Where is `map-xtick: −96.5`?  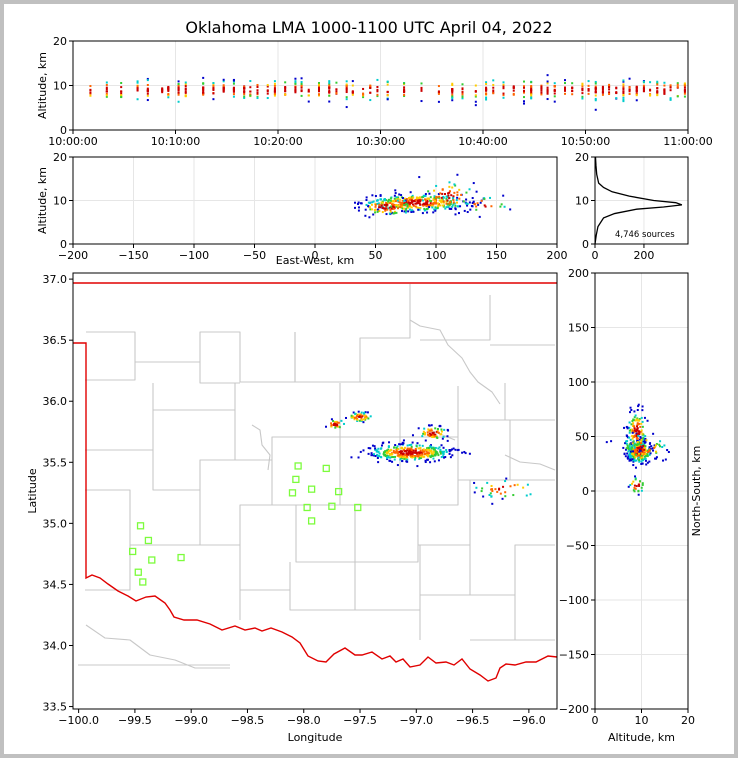
map-xtick: −96.5 is located at coordinates (473, 720).